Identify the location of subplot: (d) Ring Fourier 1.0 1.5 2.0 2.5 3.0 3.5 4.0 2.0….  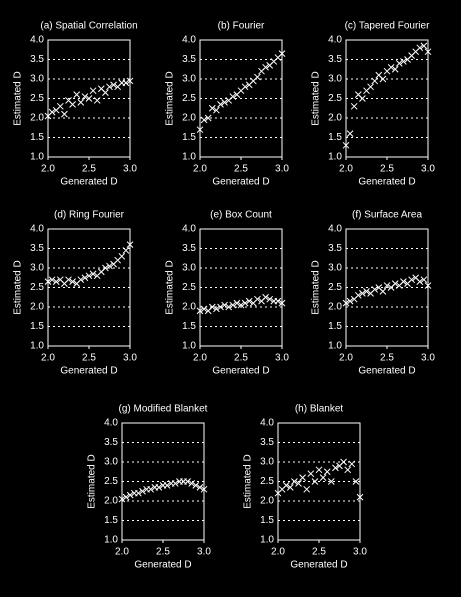
(75, 293).